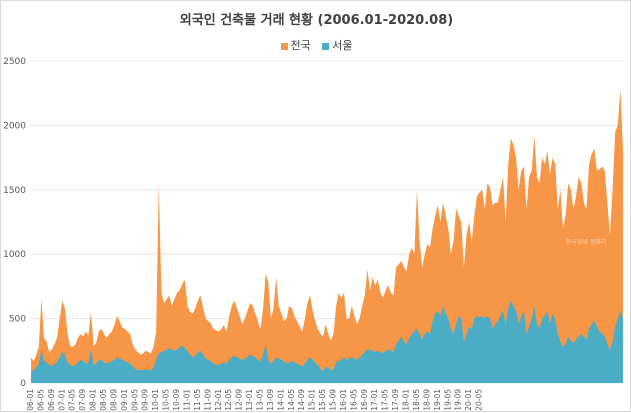  What do you see at coordinates (259, 400) in the screenshot?
I see `x-tick-label: 13-05` at bounding box center [259, 400].